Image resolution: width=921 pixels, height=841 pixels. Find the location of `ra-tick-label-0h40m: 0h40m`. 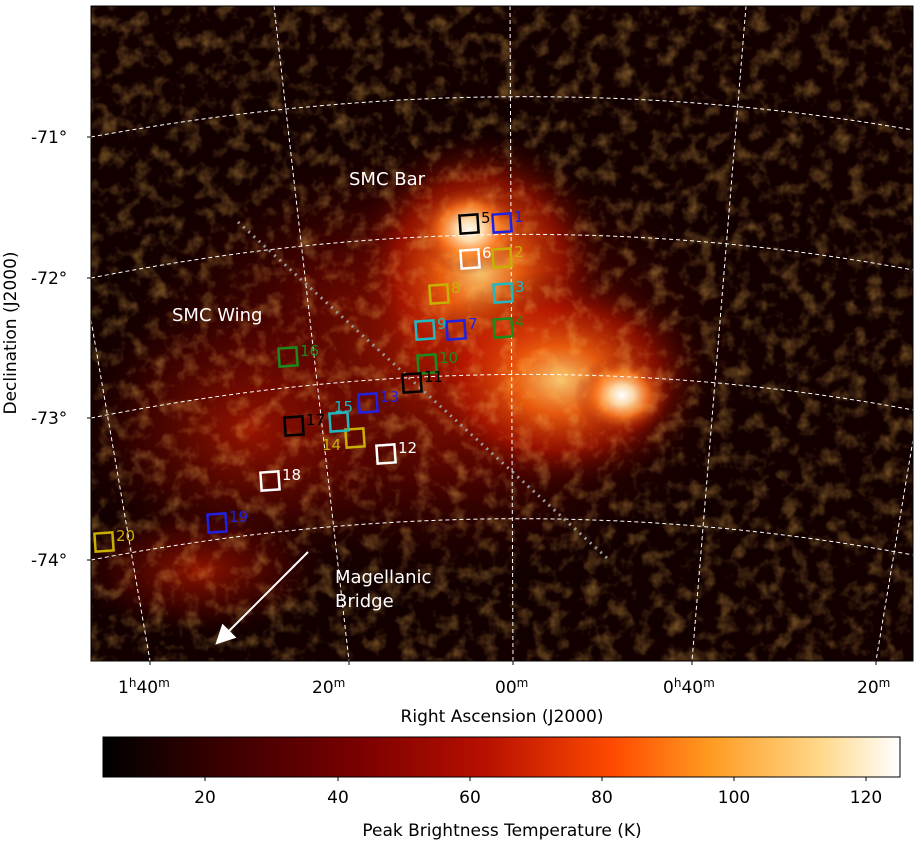

ra-tick-label-0h40m: 0h40m is located at coordinates (689, 687).